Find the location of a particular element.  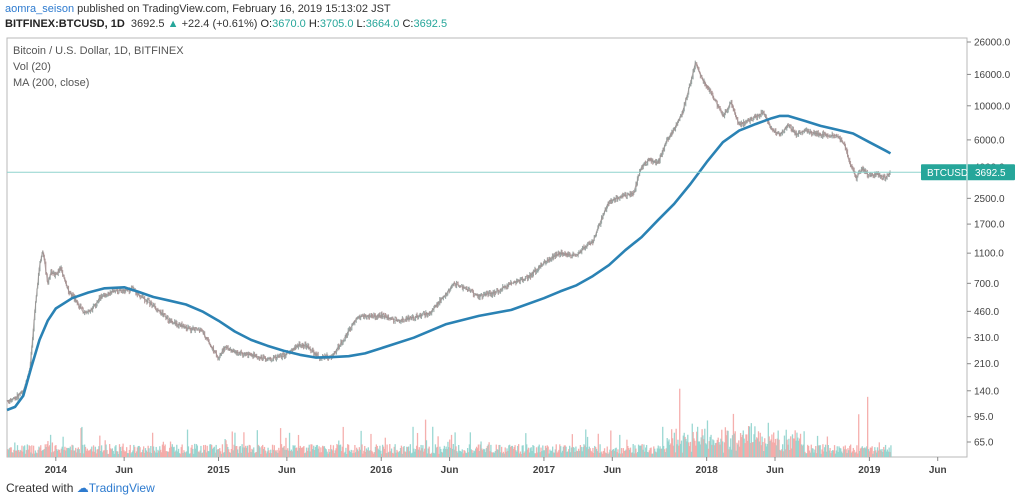

y-tick-label: 65.0 is located at coordinates (984, 443).